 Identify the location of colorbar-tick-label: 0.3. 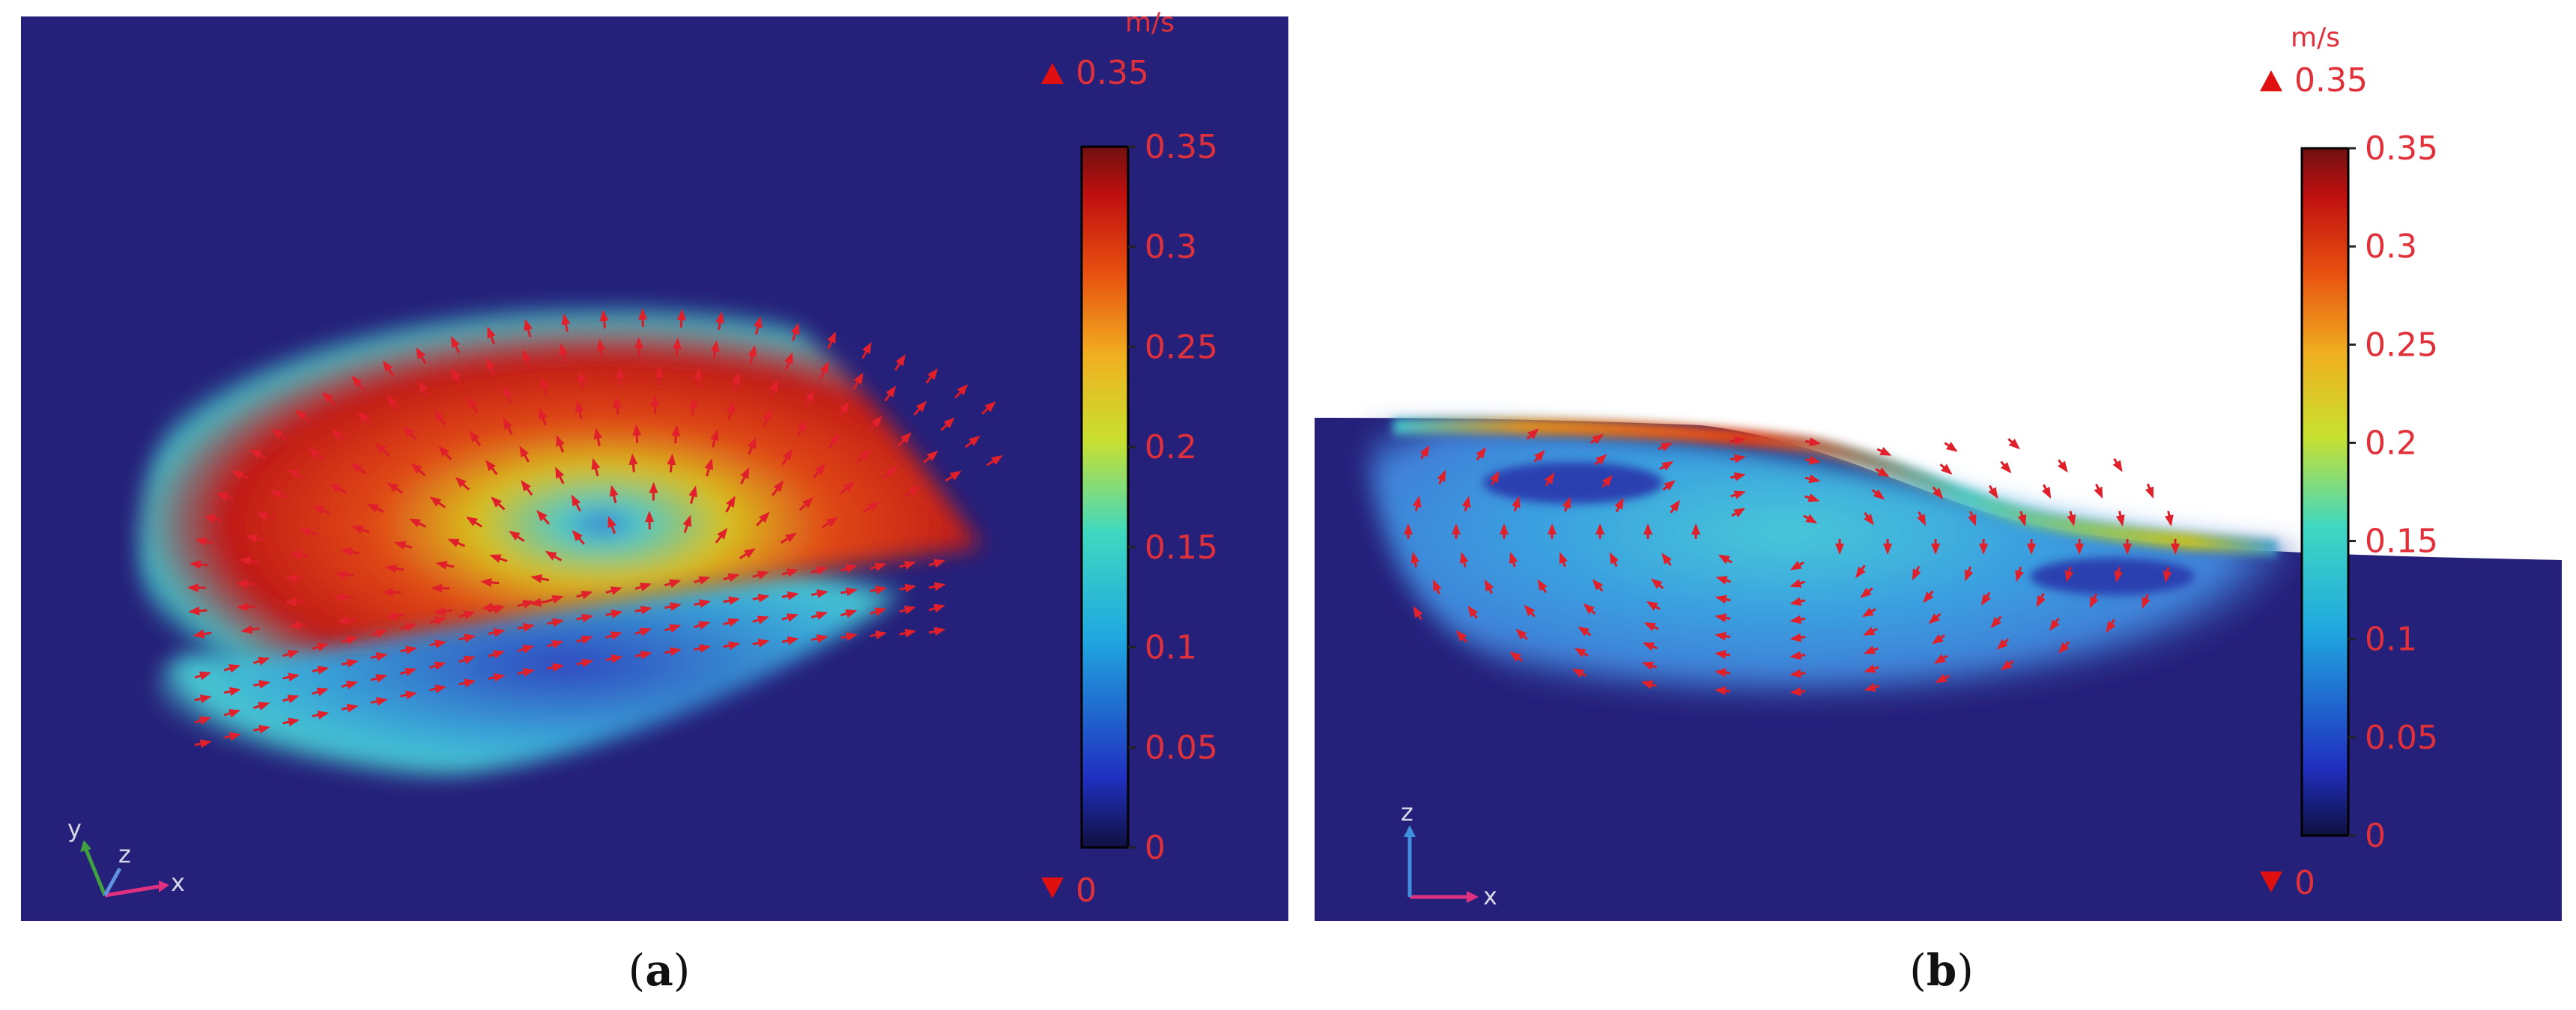
(1171, 248).